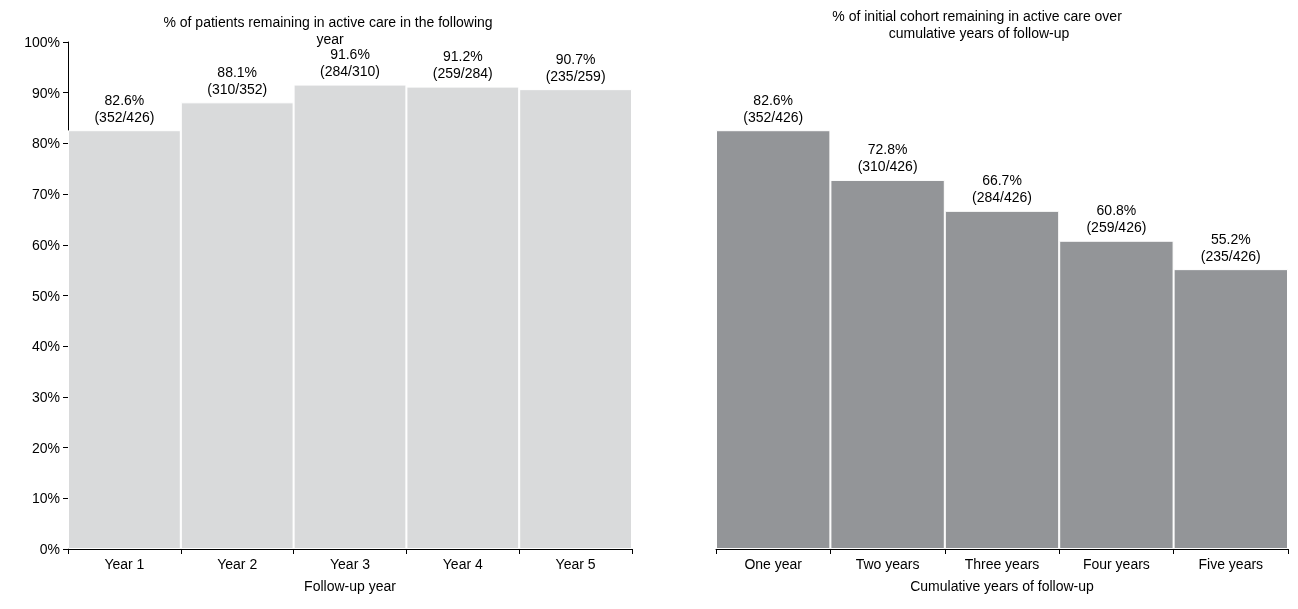 The image size is (1298, 609). Describe the element at coordinates (45, 447) in the screenshot. I see `y-tick-label: 20%` at that location.